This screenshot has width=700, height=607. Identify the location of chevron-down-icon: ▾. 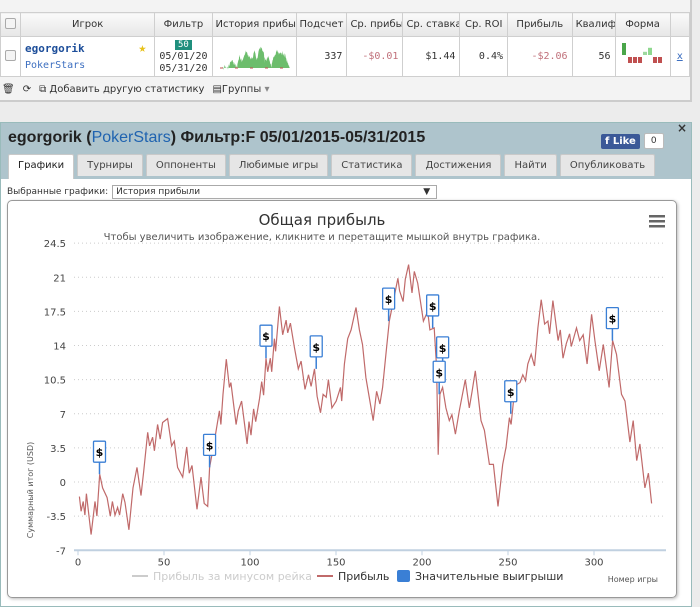
(267, 89).